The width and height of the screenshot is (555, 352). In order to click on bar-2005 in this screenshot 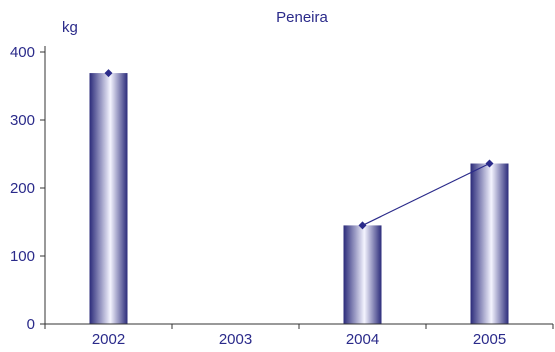, I will do `click(489, 243)`.